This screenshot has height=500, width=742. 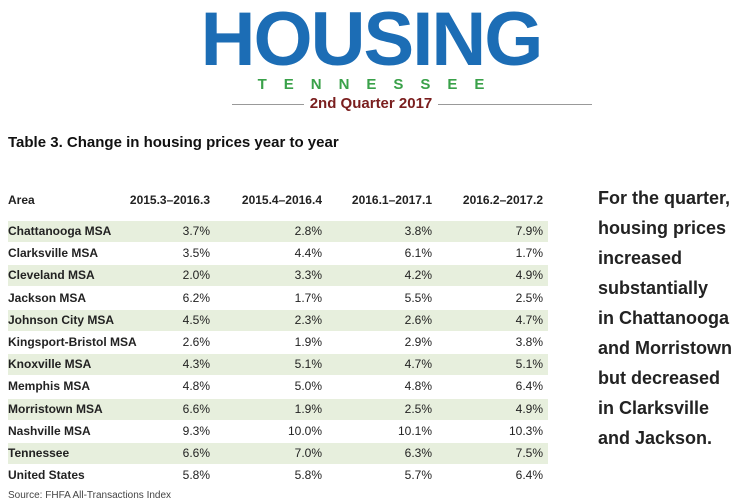 What do you see at coordinates (529, 231) in the screenshot?
I see `cell-value: 7.9%` at bounding box center [529, 231].